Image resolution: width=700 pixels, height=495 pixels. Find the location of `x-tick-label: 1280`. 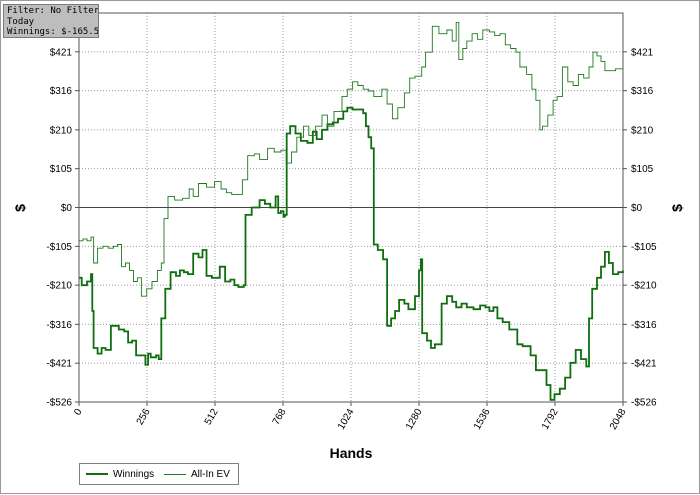

x-tick-label: 1280 is located at coordinates (414, 419).